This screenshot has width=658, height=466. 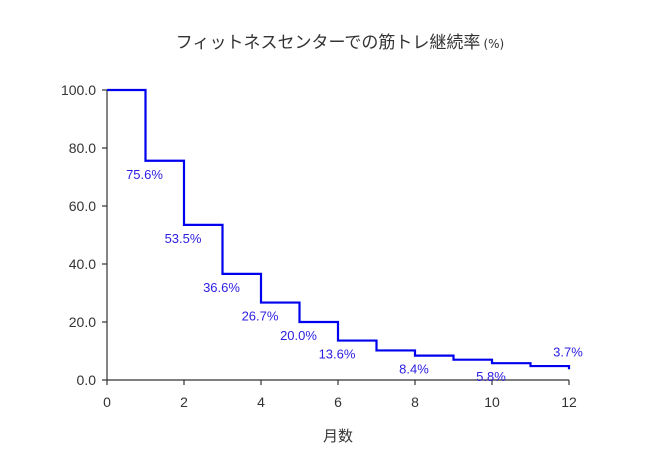 What do you see at coordinates (298, 335) in the screenshot?
I see `data-label: 20.0%` at bounding box center [298, 335].